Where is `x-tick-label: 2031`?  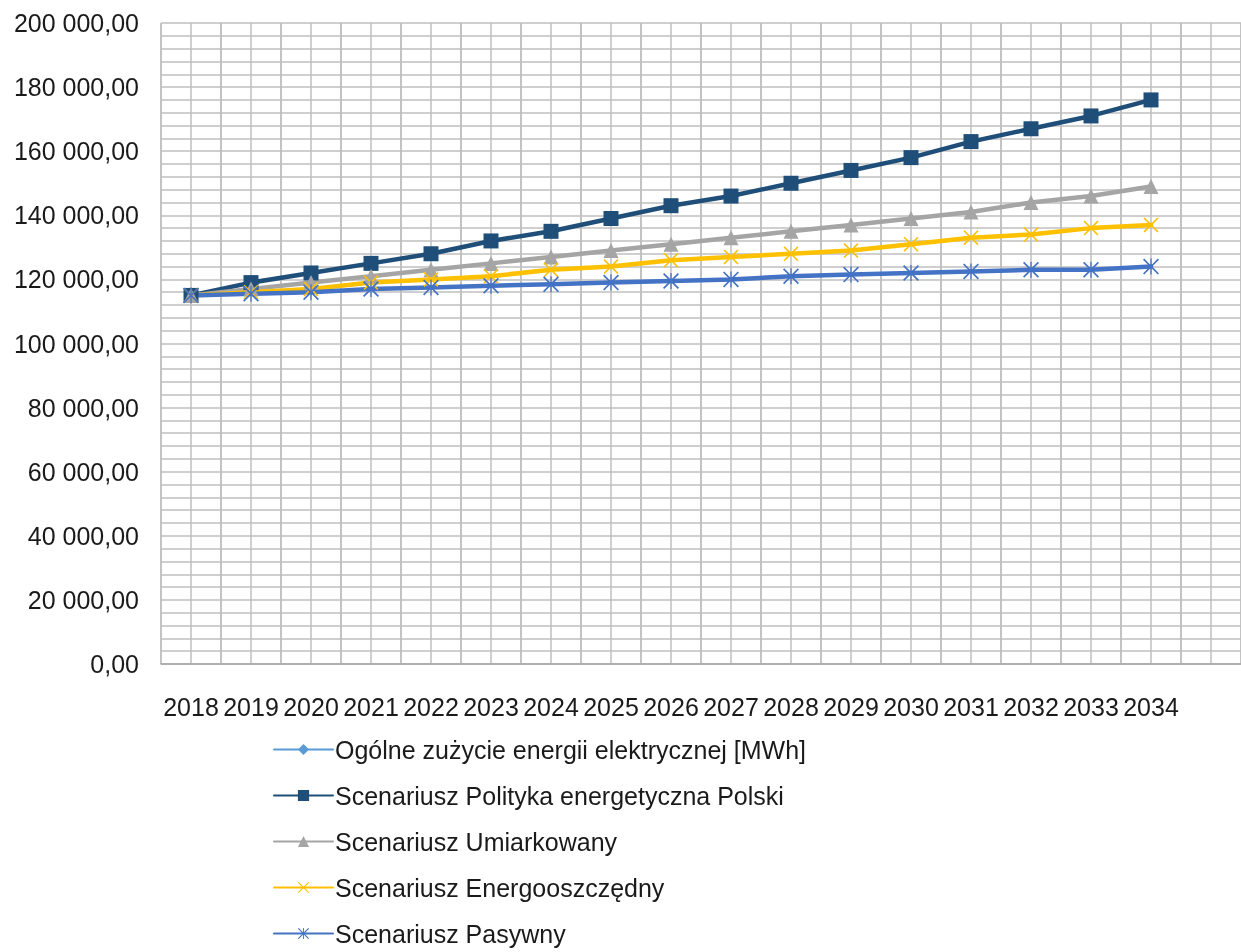 x-tick-label: 2031 is located at coordinates (971, 706).